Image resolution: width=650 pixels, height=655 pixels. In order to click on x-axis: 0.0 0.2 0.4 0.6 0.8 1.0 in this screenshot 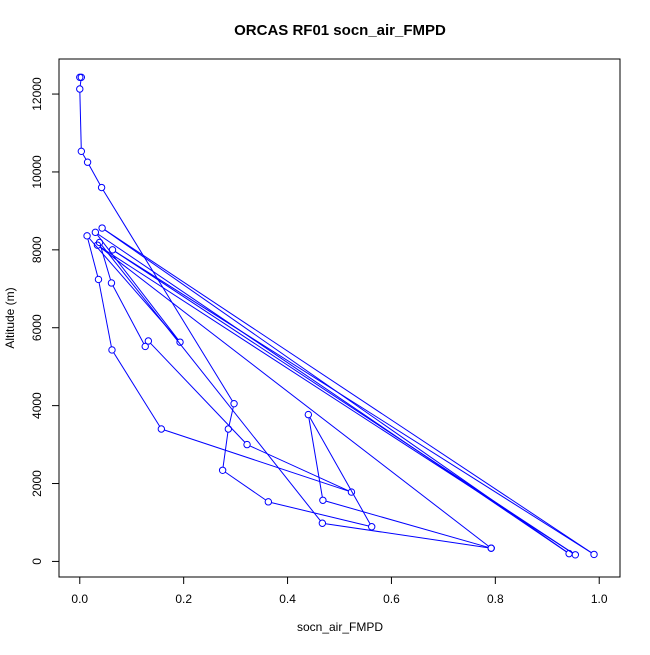, I will do `click(339, 591)`.